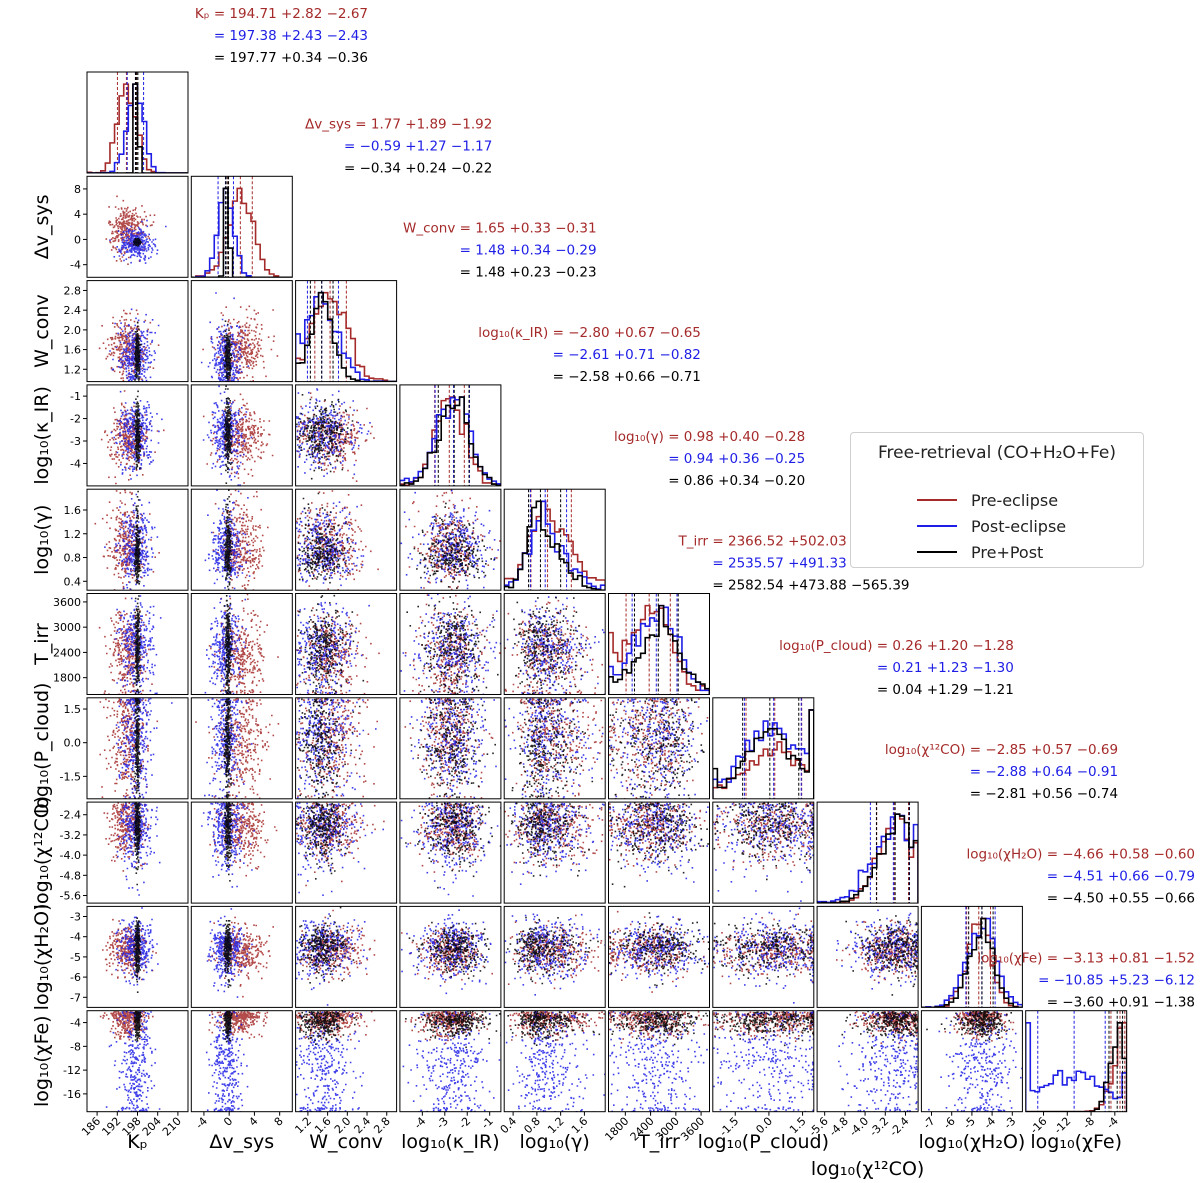 This screenshot has width=1200, height=1183. What do you see at coordinates (937, 500) in the screenshot?
I see `legend-swatch-pre-eclipse` at bounding box center [937, 500].